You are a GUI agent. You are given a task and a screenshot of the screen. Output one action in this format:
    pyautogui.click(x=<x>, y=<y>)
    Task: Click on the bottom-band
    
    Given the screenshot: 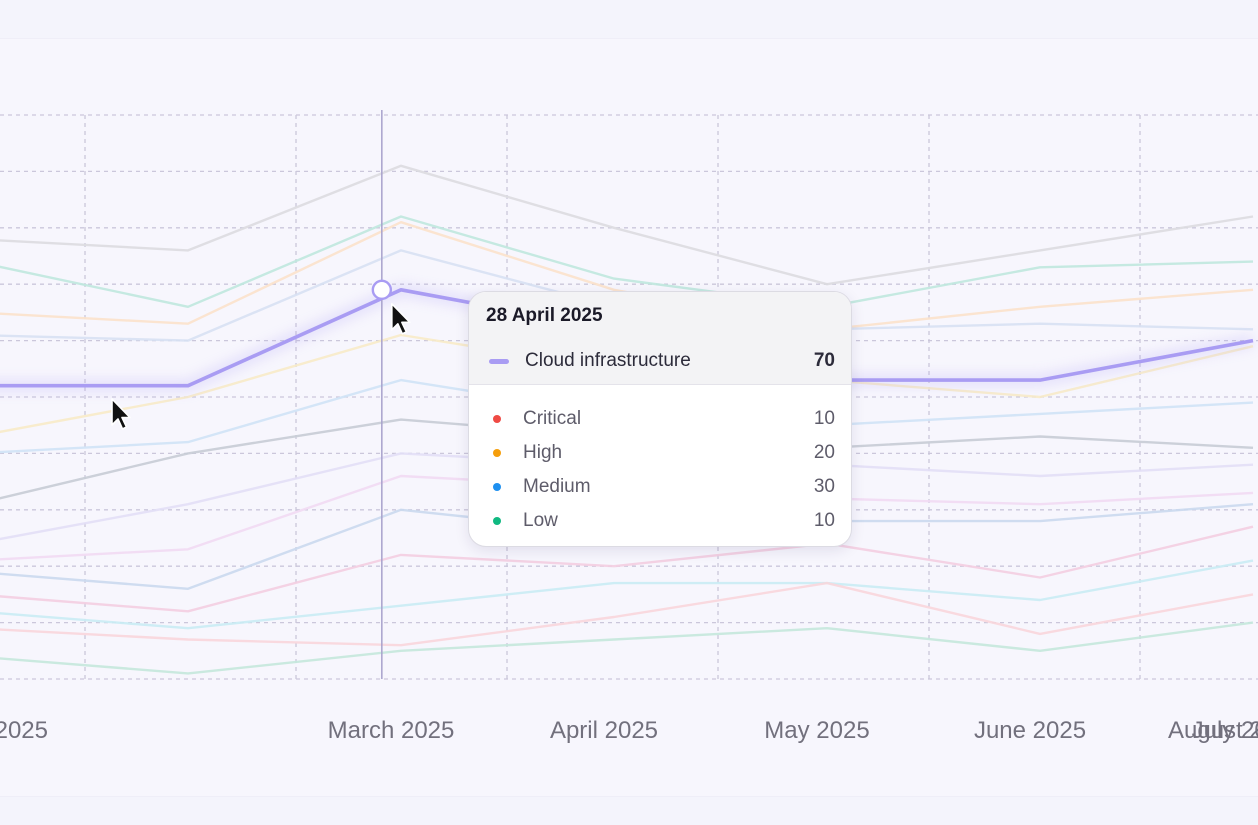 What is the action you would take?
    pyautogui.click(x=629, y=810)
    